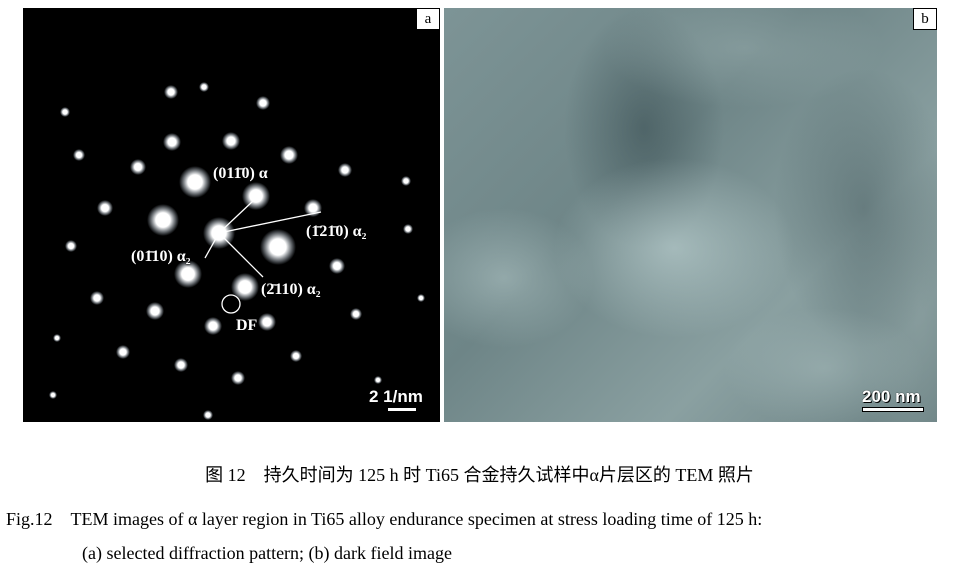  What do you see at coordinates (231, 304) in the screenshot?
I see `df-aperture-circle` at bounding box center [231, 304].